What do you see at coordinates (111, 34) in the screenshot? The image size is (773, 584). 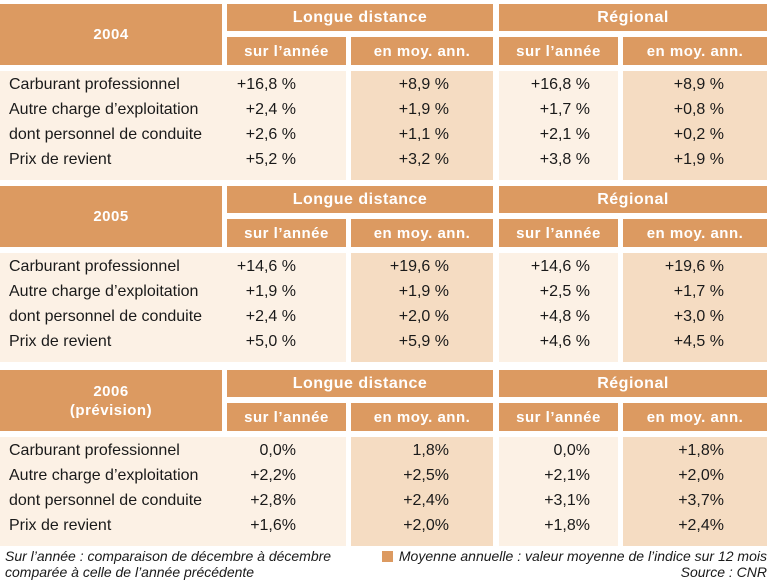 I see `year-label: 2004` at bounding box center [111, 34].